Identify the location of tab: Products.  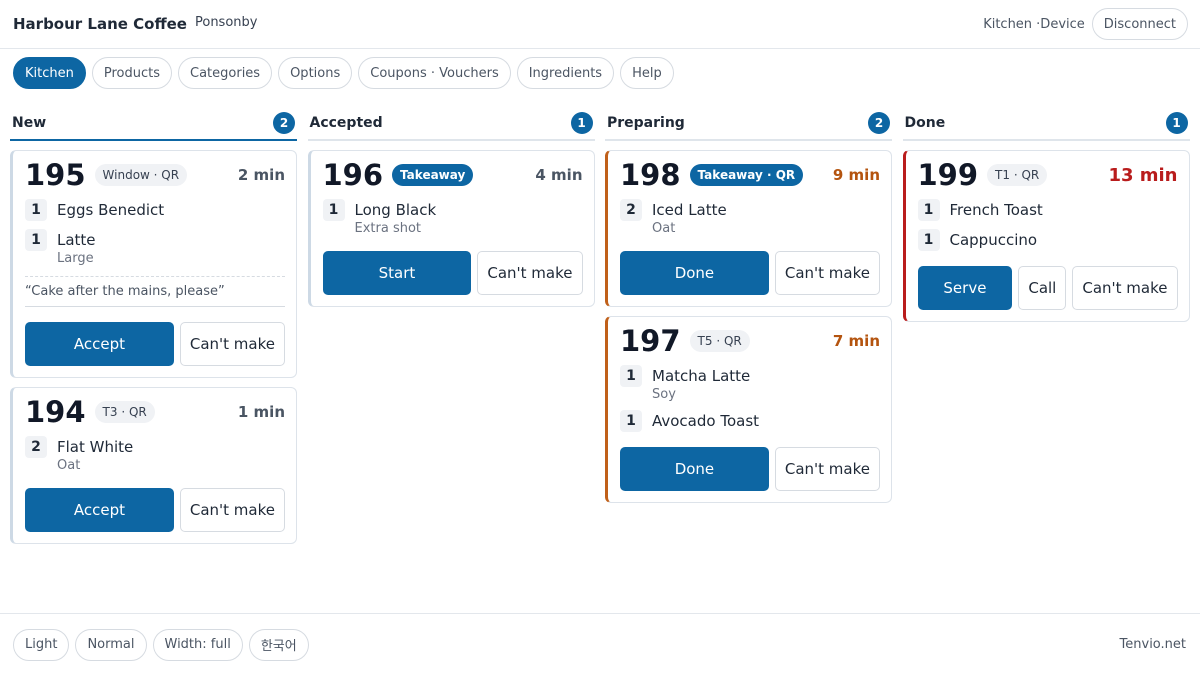
(131, 73).